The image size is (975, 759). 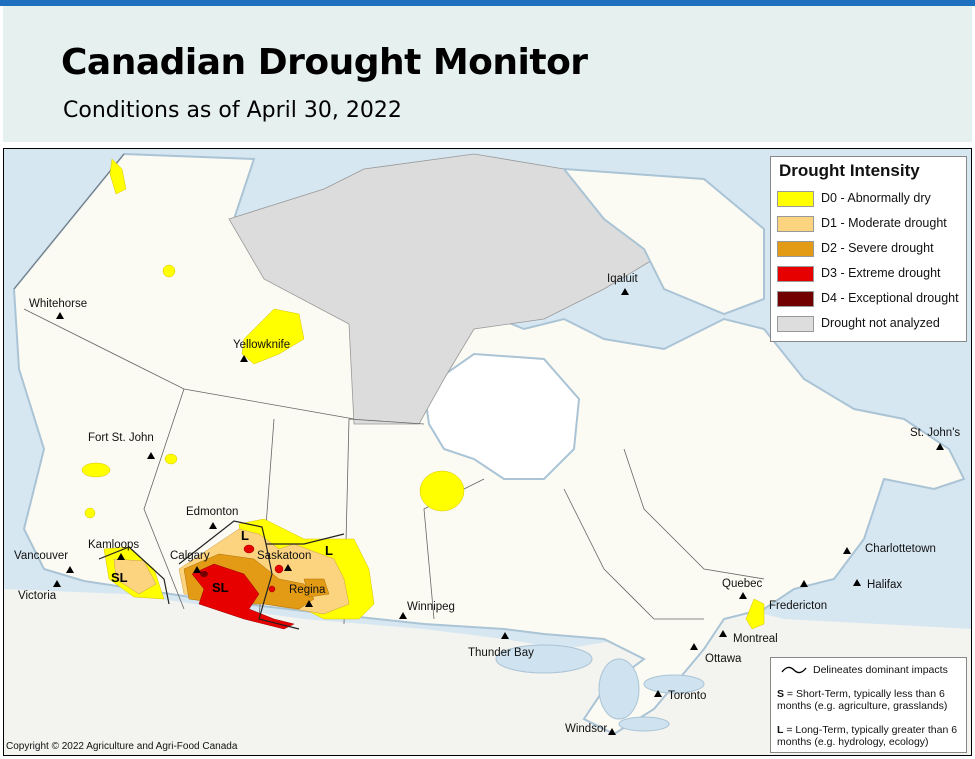 What do you see at coordinates (742, 584) in the screenshot?
I see `city-label-quebec: Quebec` at bounding box center [742, 584].